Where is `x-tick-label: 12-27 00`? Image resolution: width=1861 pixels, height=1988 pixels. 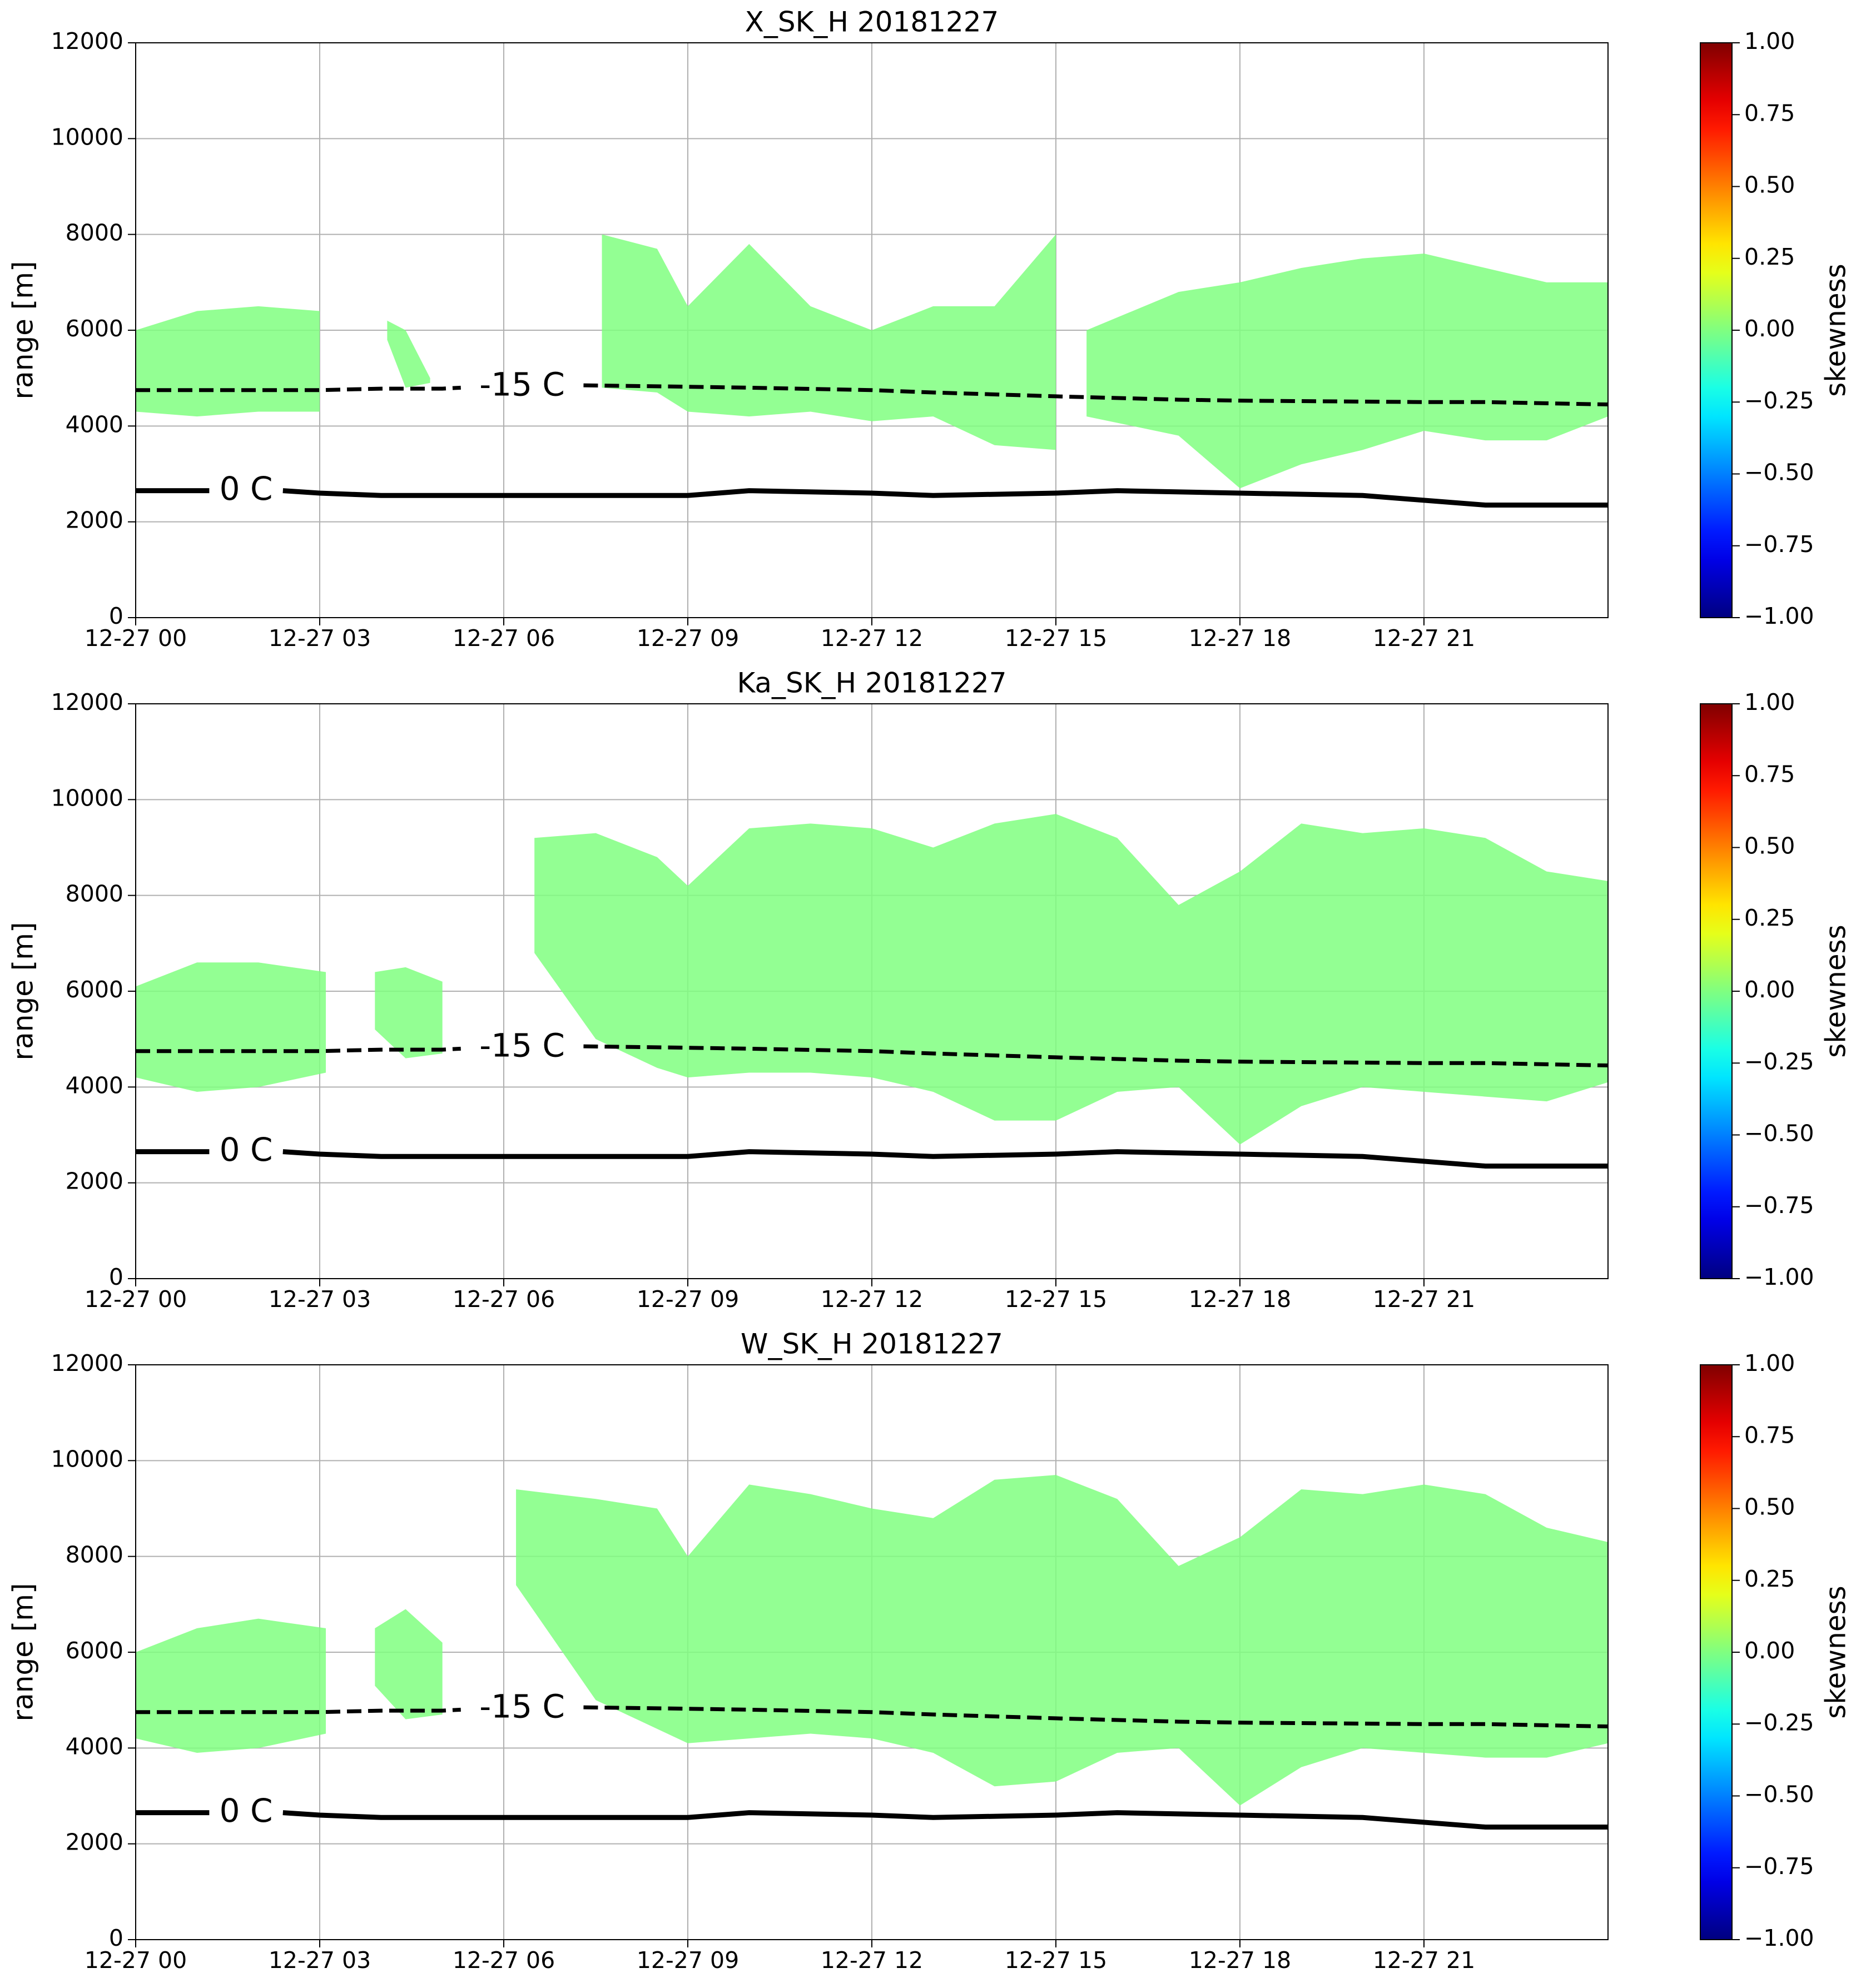
x-tick-label: 12-27 00 is located at coordinates (136, 1960).